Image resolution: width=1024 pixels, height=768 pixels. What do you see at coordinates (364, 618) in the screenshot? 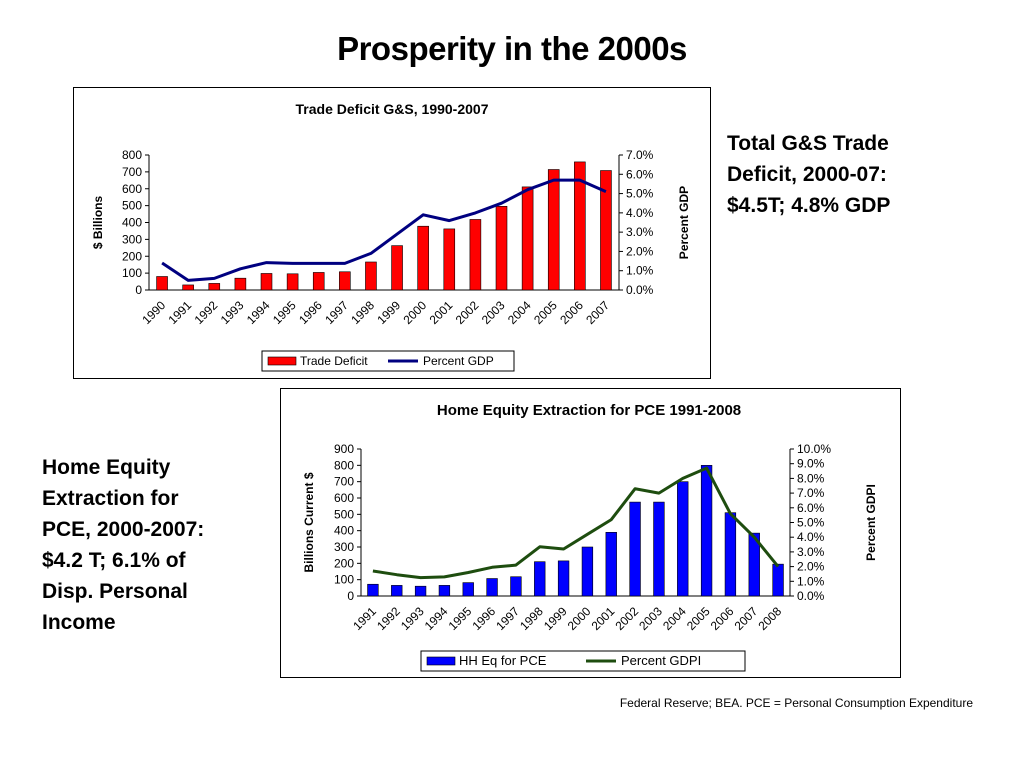
I see `x-tick-label: 1991` at bounding box center [364, 618].